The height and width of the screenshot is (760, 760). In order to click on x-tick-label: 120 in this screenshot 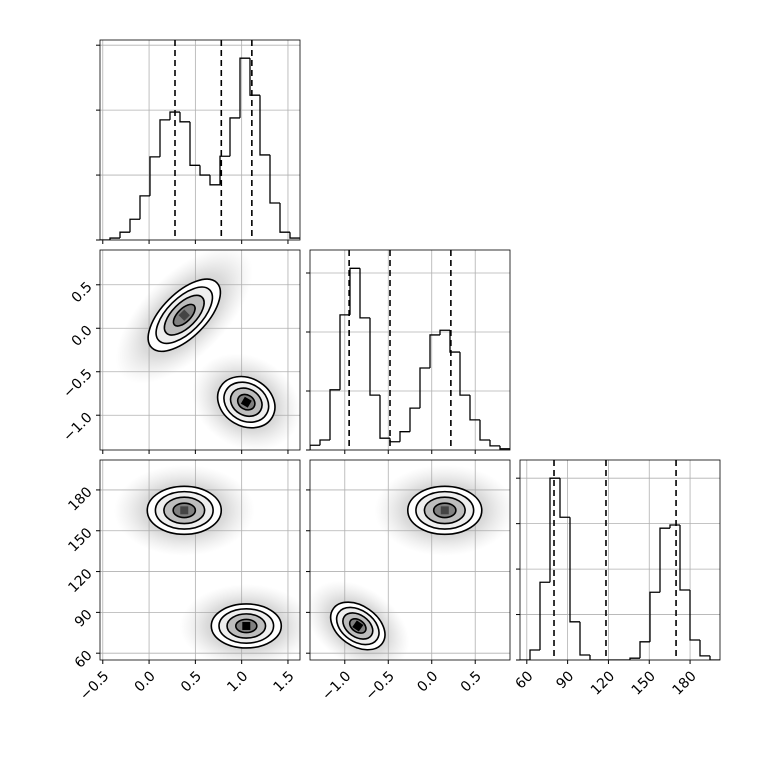, I will do `click(603, 683)`.